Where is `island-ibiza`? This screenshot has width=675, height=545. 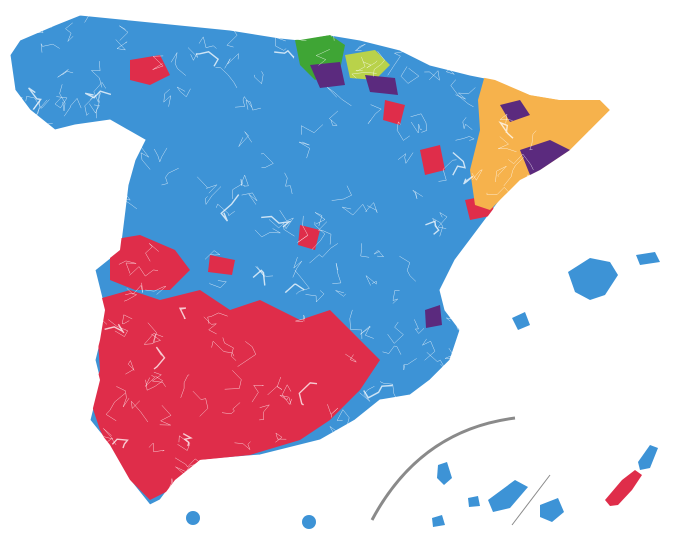
island-ibiza is located at coordinates (521, 321).